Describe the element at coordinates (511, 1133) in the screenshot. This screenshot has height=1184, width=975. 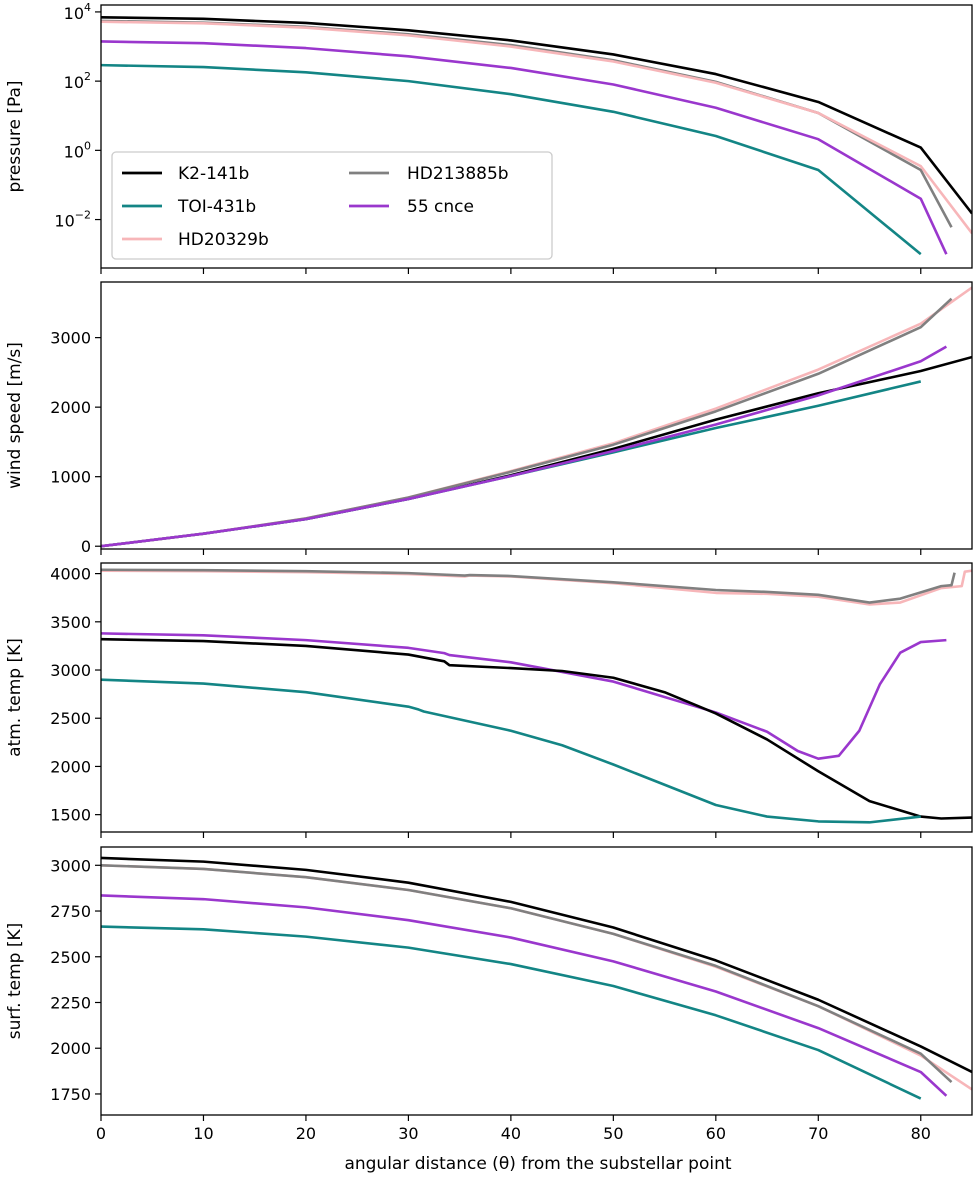
I see `x-tick-label: 40` at that location.